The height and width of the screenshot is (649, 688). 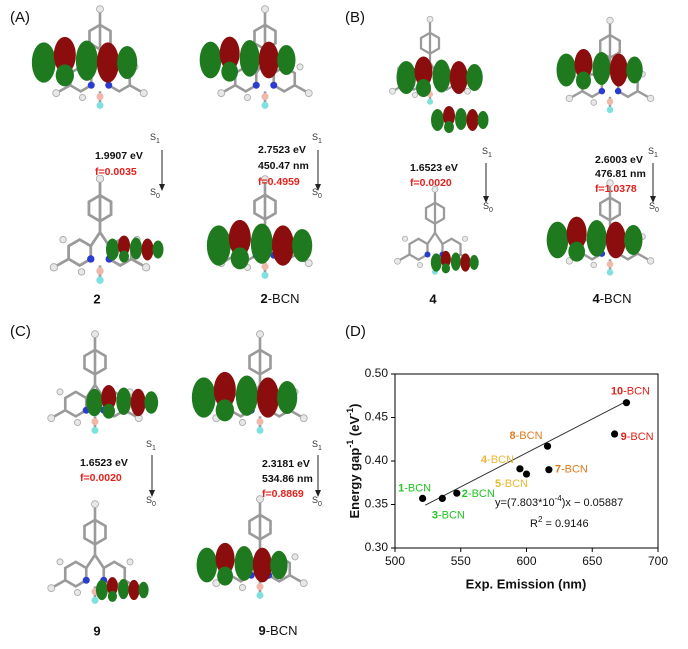 I want to click on point-label: 5-BCN, so click(x=511, y=484).